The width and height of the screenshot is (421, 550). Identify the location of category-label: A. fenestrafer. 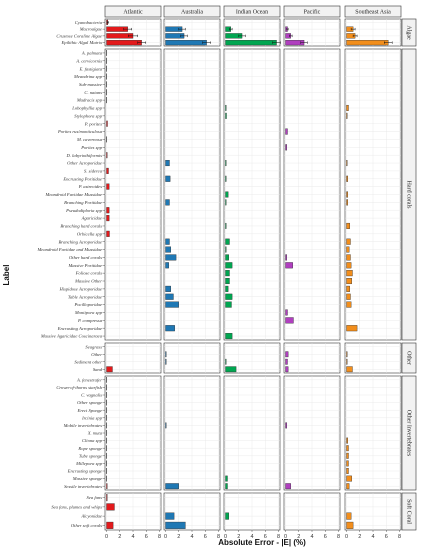
(89, 379).